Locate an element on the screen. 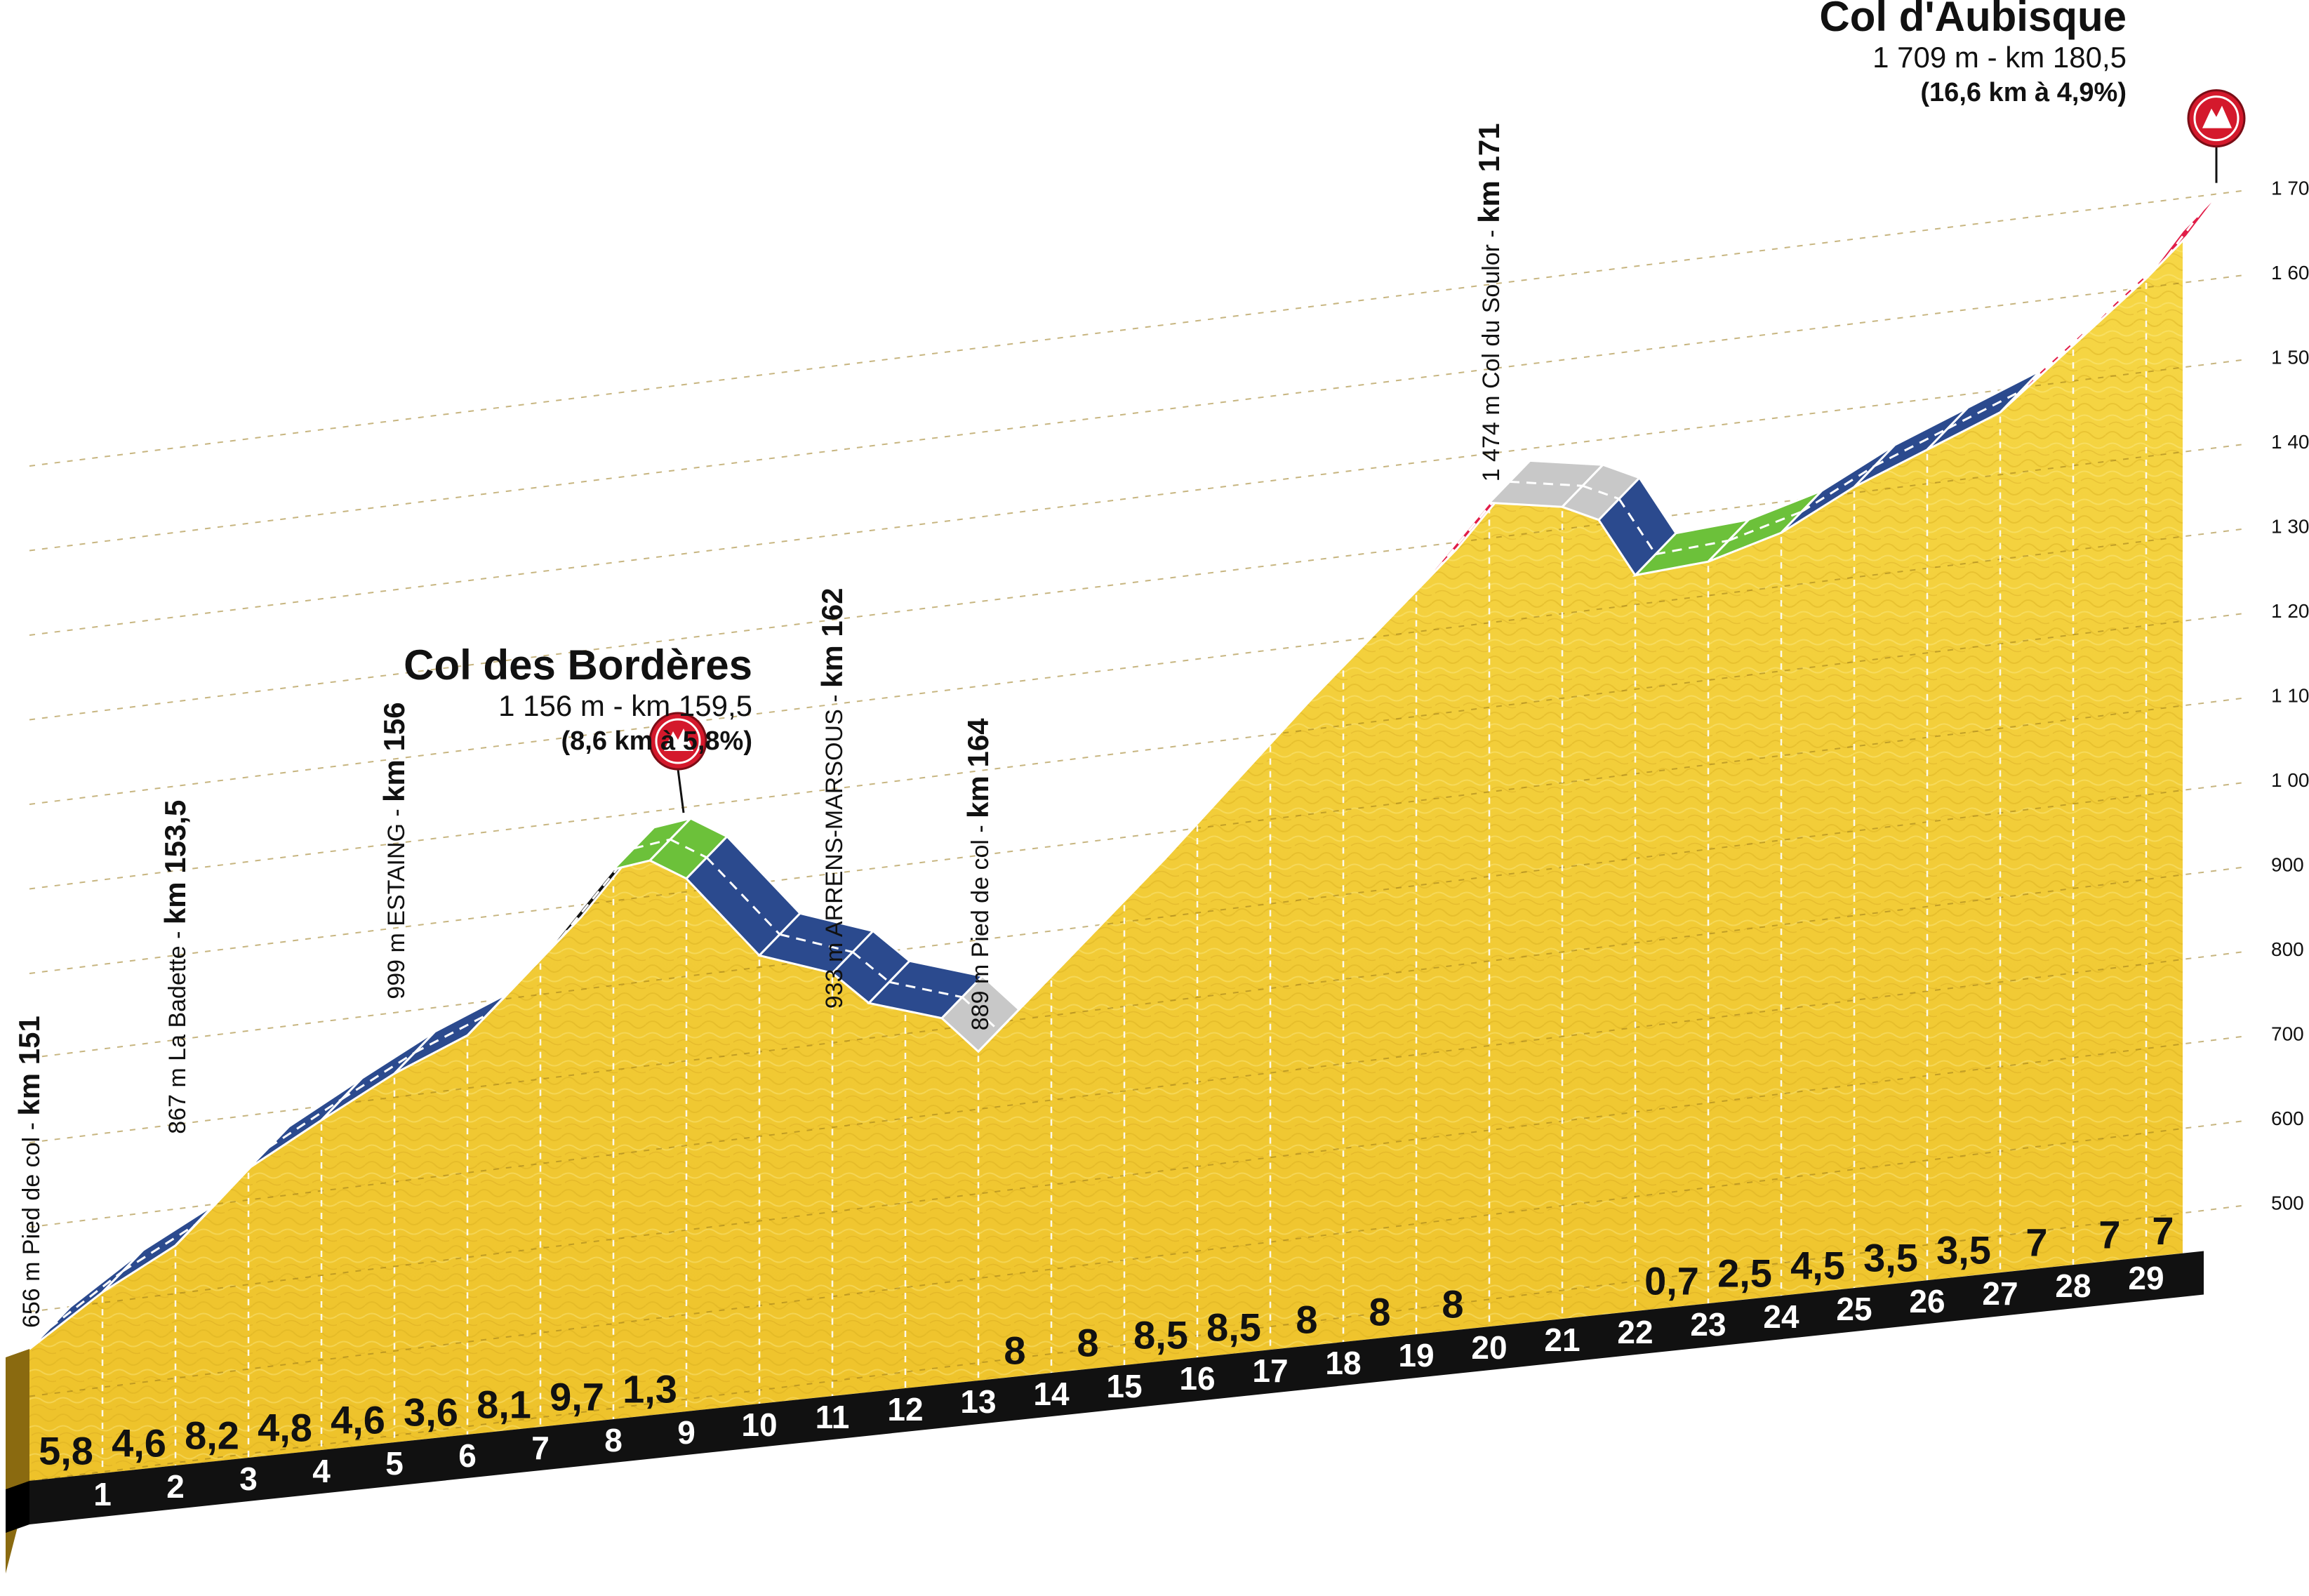 This screenshot has width=2309, height=1596. summit-detail: 1 709 m - km 180,5 is located at coordinates (1999, 57).